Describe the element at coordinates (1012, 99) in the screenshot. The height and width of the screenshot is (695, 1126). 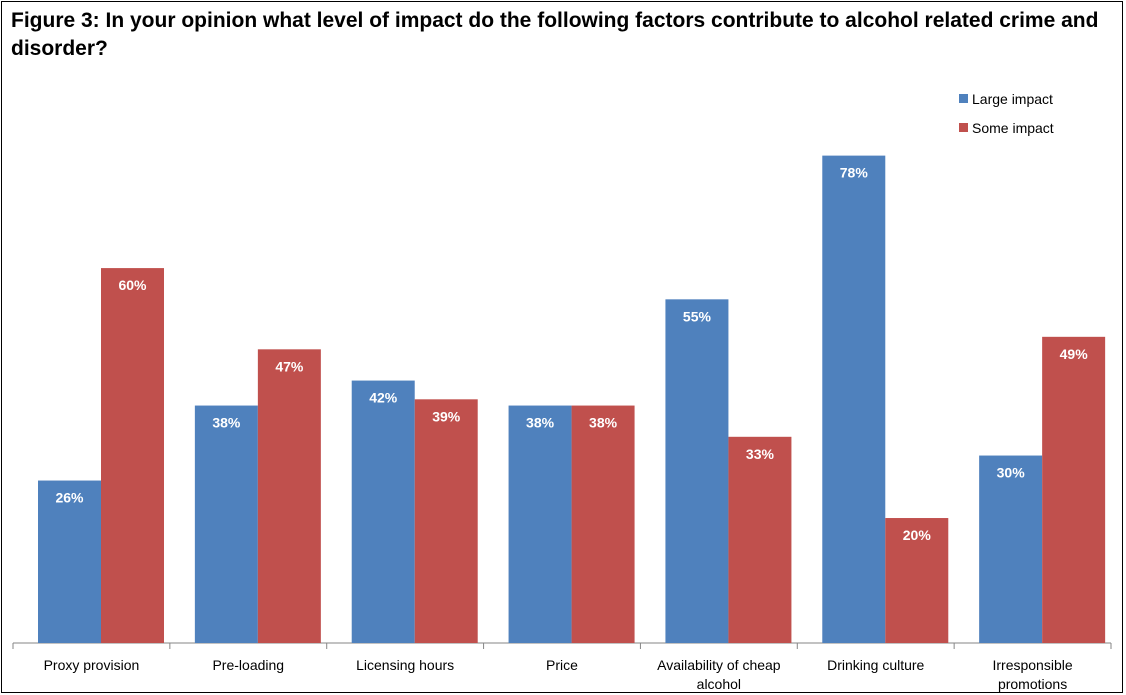
I see `legend-label: Large impact` at that location.